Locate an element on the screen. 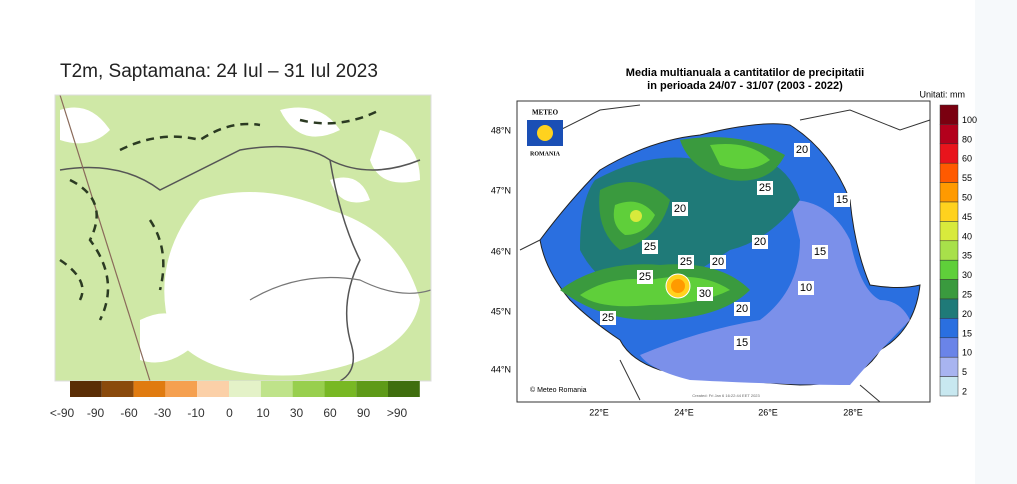 The image size is (1017, 484). lon-label: 24°E is located at coordinates (684, 412).